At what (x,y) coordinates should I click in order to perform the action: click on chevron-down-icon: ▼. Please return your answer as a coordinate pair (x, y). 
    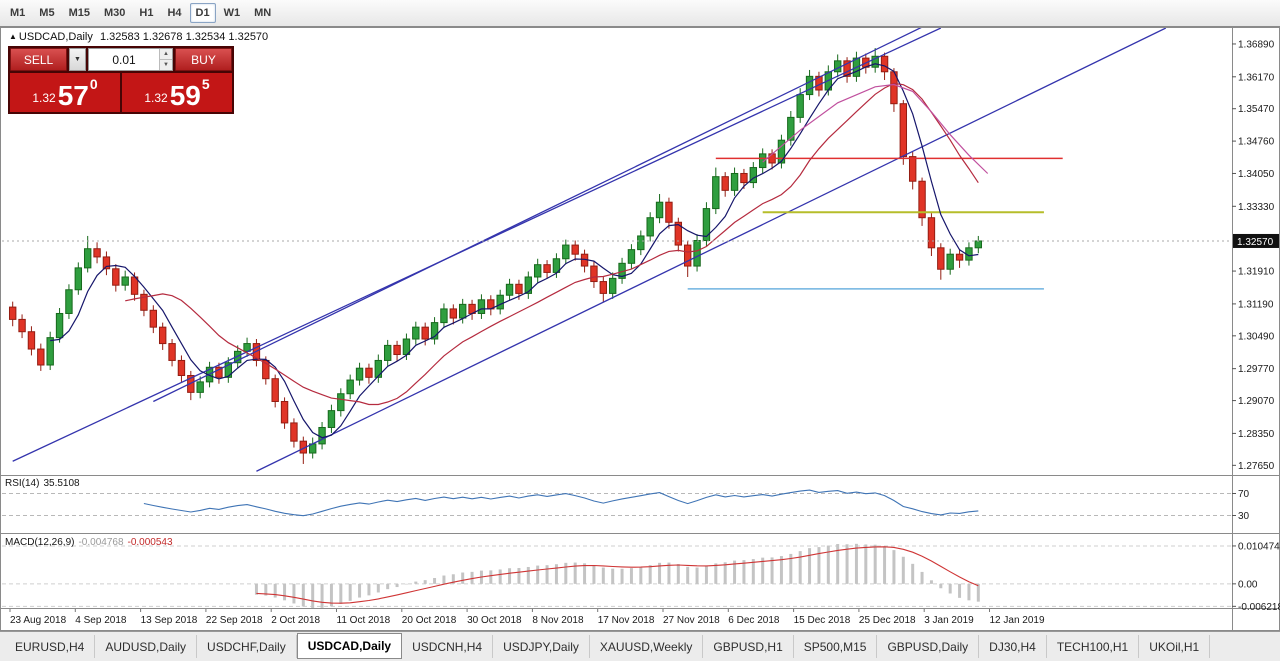
    Looking at the image, I should click on (77, 59).